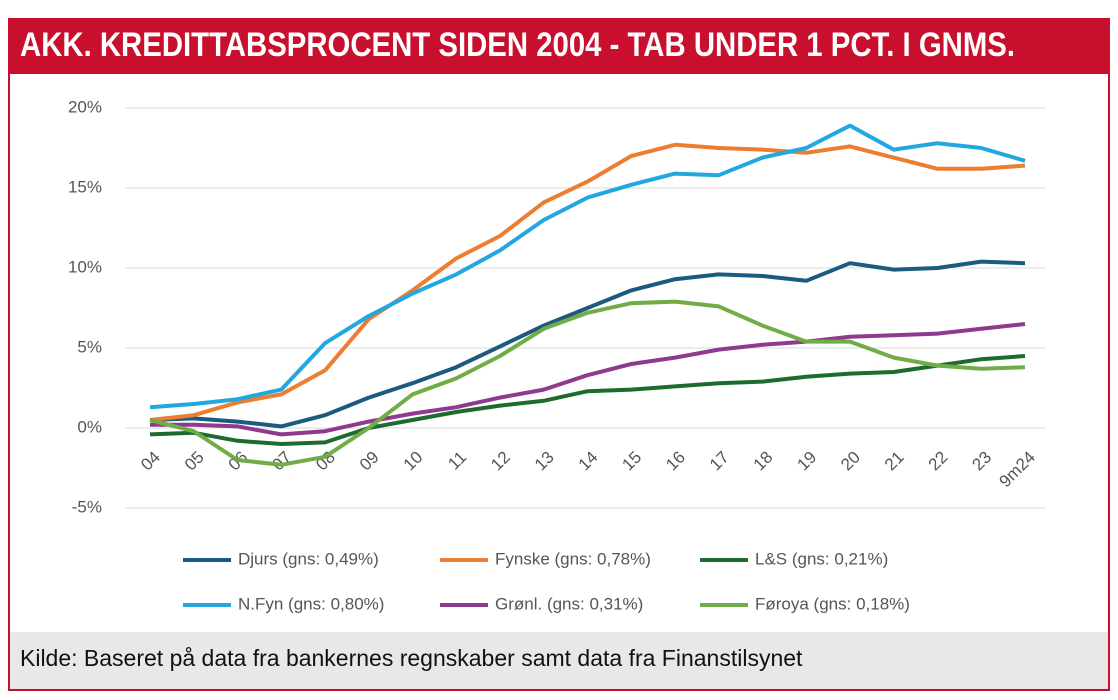 Image resolution: width=1118 pixels, height=700 pixels. Describe the element at coordinates (85, 186) in the screenshot. I see `y-tick-label: 15%` at that location.